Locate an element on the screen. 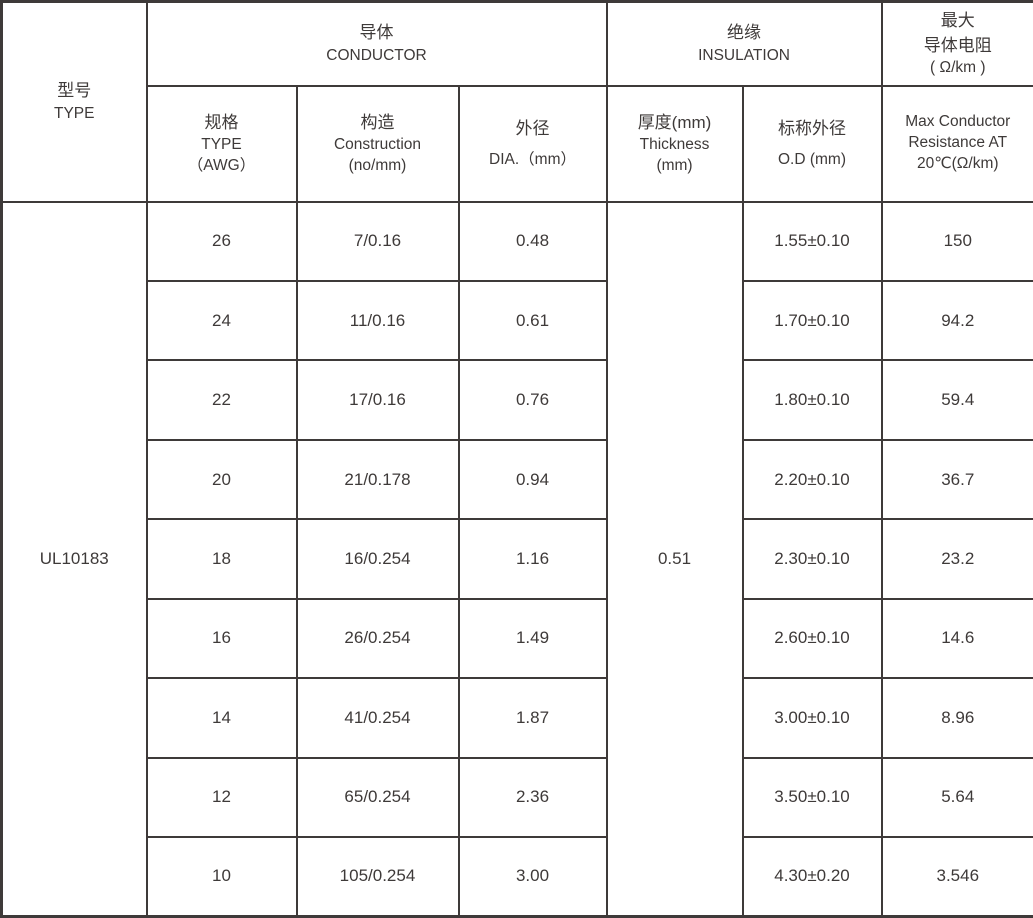 The width and height of the screenshot is (1033, 918). cell-type-value: UL10183 is located at coordinates (74, 559).